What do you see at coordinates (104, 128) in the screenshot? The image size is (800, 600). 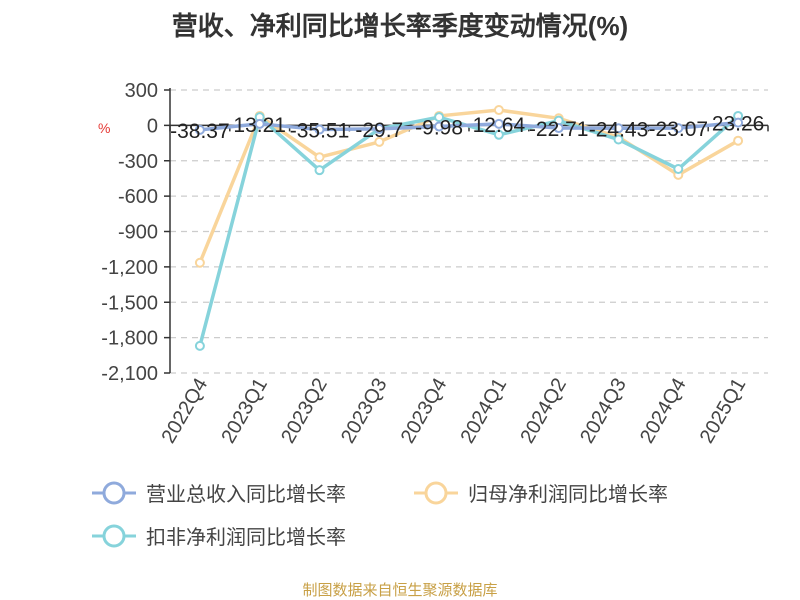 I see `y-unit-label: %` at bounding box center [104, 128].